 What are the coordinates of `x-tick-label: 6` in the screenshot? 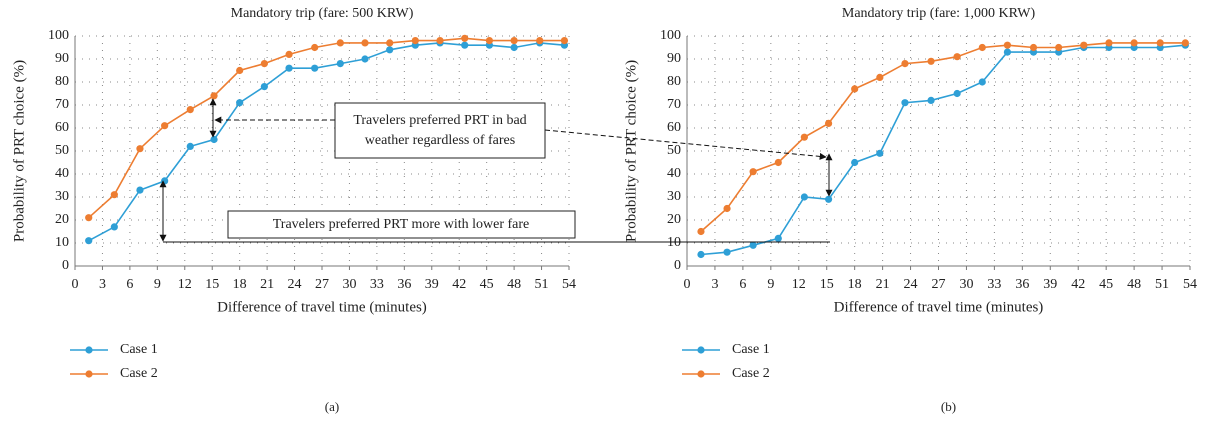 It's located at (129, 284).